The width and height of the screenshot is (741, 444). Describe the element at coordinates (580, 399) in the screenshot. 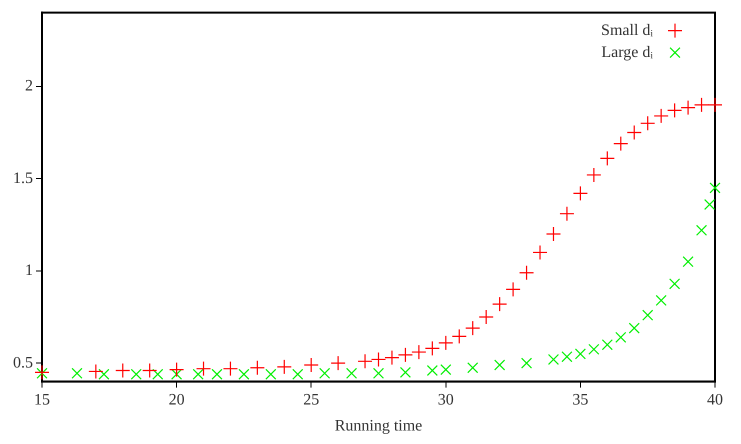

I see `x-tick-label: 35` at that location.